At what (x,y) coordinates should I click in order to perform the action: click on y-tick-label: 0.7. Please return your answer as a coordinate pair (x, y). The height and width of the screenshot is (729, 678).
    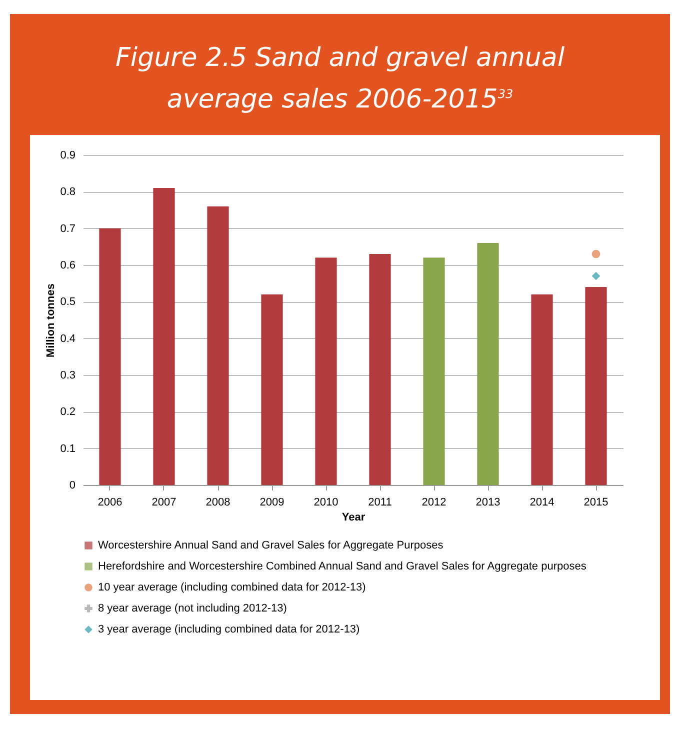
    Looking at the image, I should click on (68, 228).